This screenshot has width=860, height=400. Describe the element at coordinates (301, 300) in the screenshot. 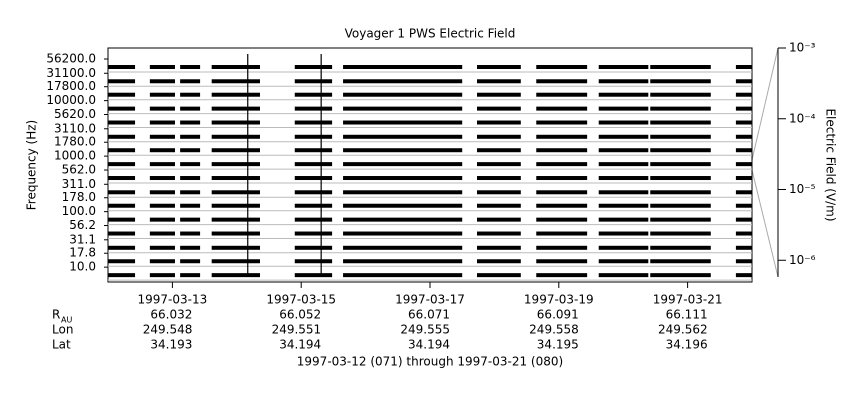

I see `x-tick-label: 1997-03-15` at that location.